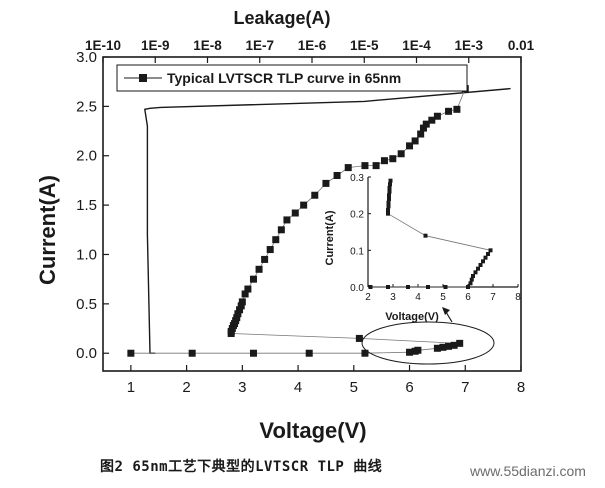 This screenshot has height=488, width=605. Describe the element at coordinates (357, 251) in the screenshot. I see `inset-y-tick-label: 0.1` at that location.